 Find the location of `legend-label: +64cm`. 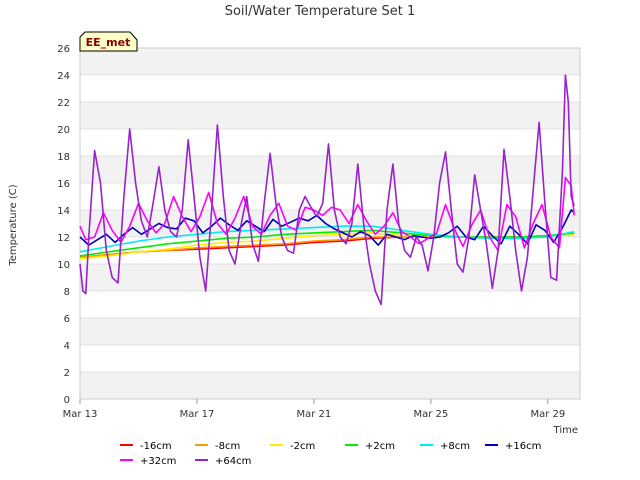

legend-label: +64cm is located at coordinates (233, 461).